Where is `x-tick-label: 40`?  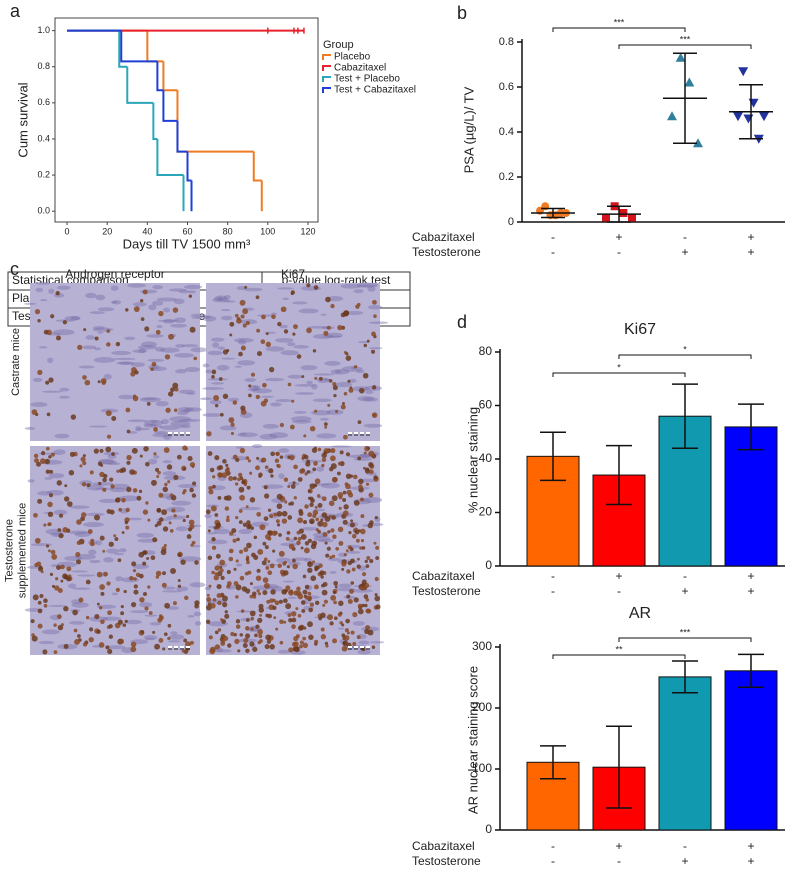
x-tick-label: 40 is located at coordinates (147, 231).